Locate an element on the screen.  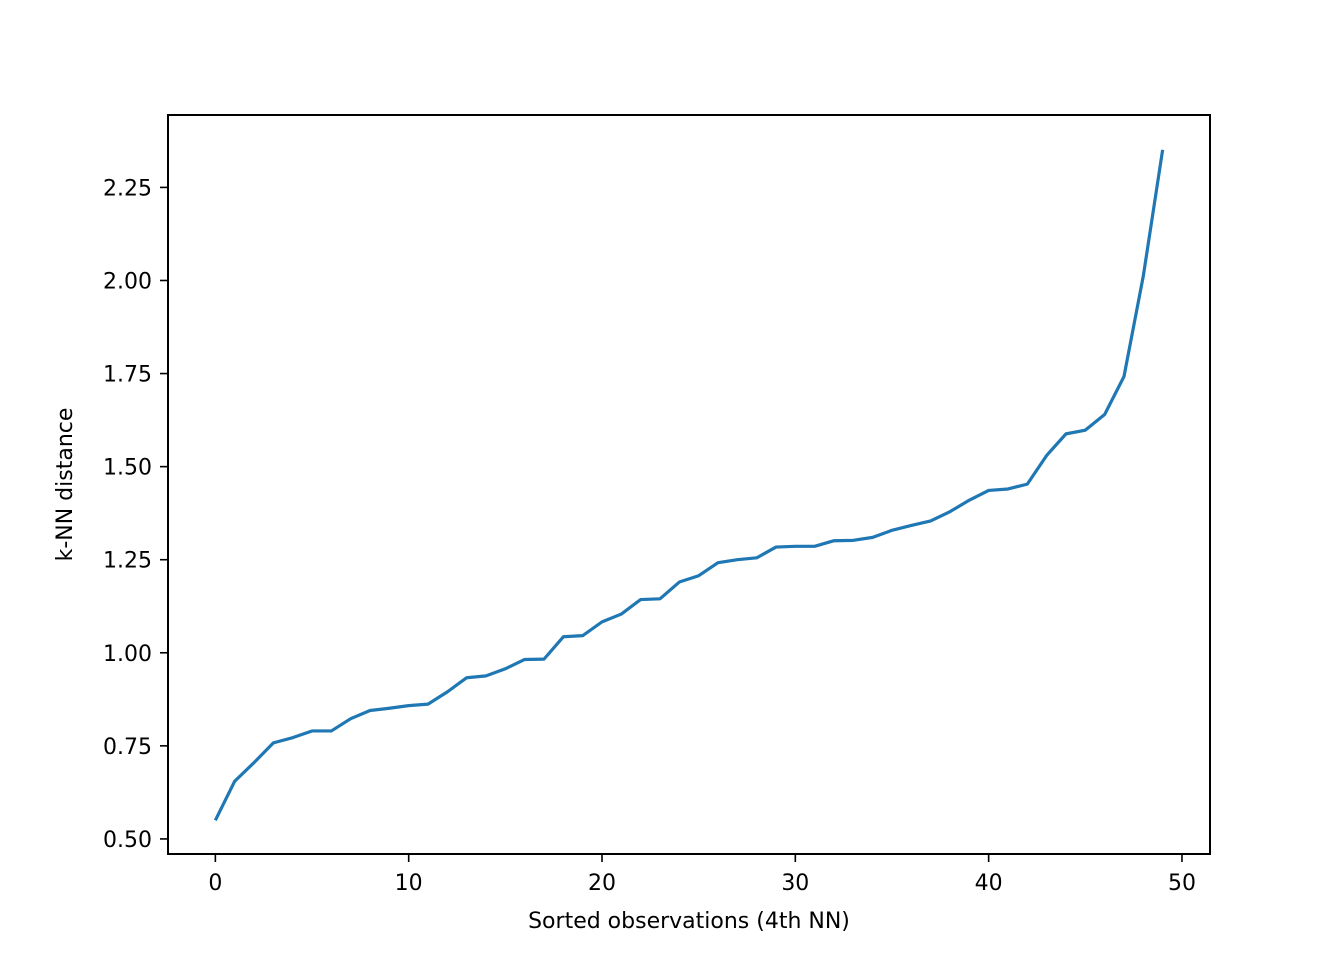
x-tick-label: 40 is located at coordinates (989, 883).